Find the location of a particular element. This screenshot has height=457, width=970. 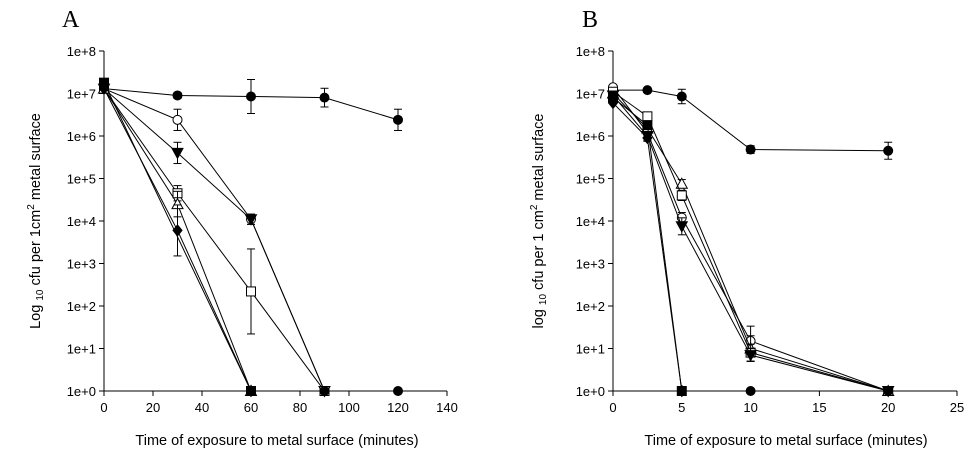

panel-b-x-tick-label: 25 is located at coordinates (957, 407).